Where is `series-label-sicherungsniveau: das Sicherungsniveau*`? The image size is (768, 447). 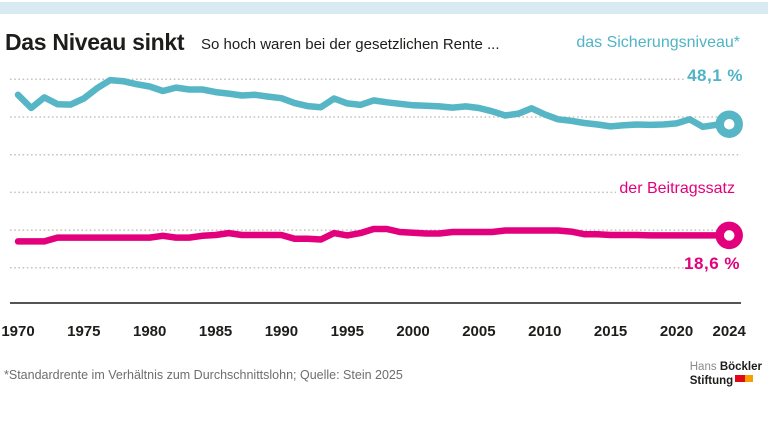 series-label-sicherungsniveau: das Sicherungsniveau* is located at coordinates (658, 42).